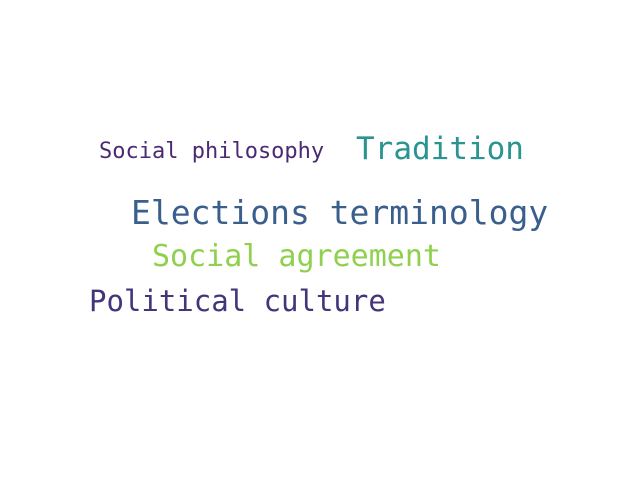 Image resolution: width=640 pixels, height=480 pixels. What do you see at coordinates (296, 256) in the screenshot?
I see `word-social-agreement: Social agreement` at bounding box center [296, 256].